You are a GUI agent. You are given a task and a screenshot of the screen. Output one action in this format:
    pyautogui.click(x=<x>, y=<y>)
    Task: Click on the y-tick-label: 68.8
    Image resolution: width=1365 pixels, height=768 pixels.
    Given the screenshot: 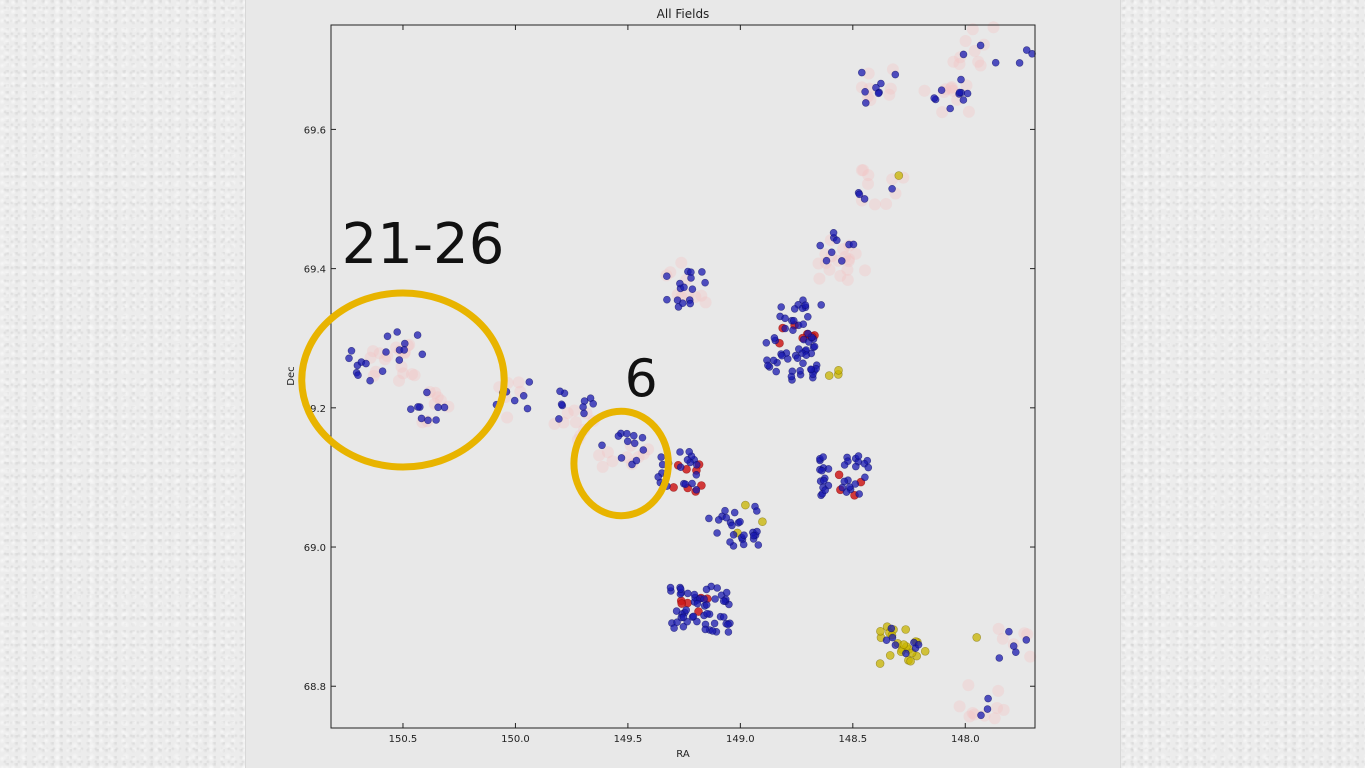 What is the action you would take?
    pyautogui.click(x=315, y=687)
    